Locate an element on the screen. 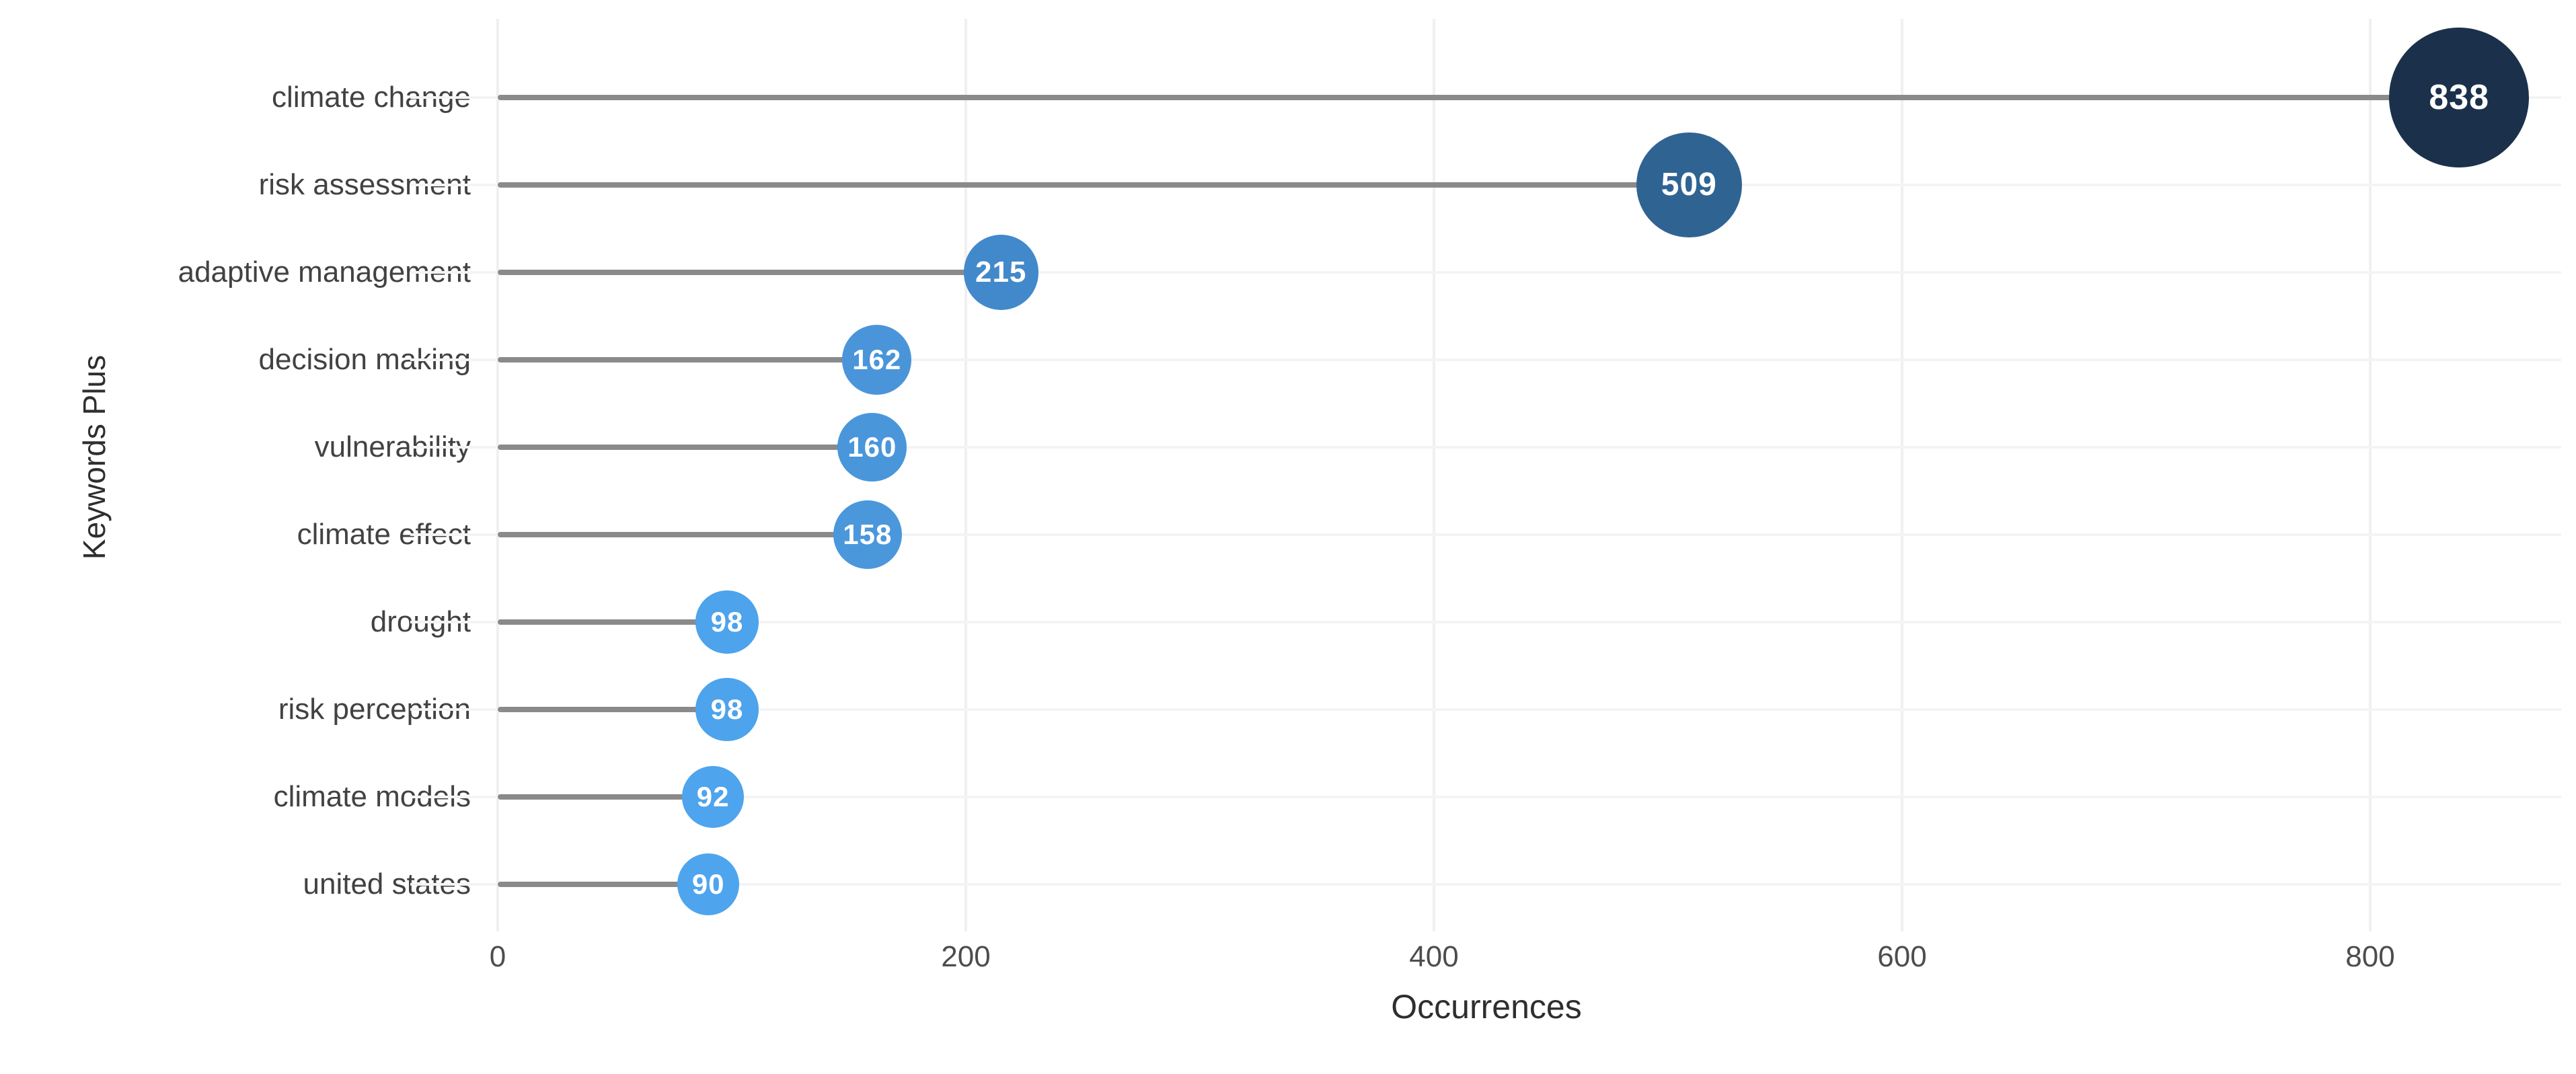 The image size is (2576, 1074). data-bubble: 162 is located at coordinates (877, 360).